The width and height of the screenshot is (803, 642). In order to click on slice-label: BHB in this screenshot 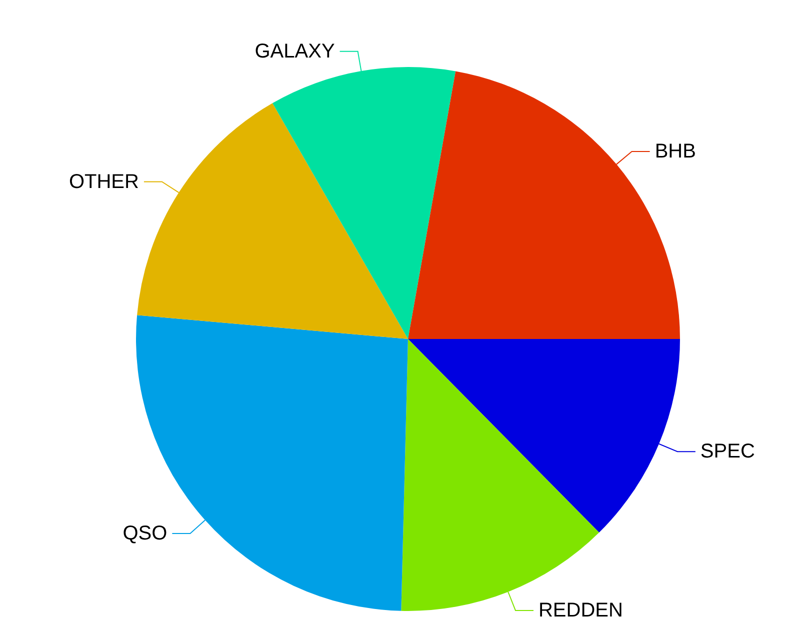, I will do `click(675, 151)`.